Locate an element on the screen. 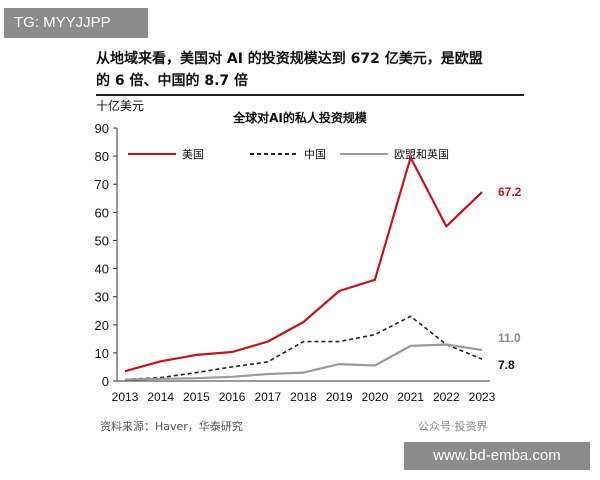 The height and width of the screenshot is (480, 600). title-rule is located at coordinates (310, 95).